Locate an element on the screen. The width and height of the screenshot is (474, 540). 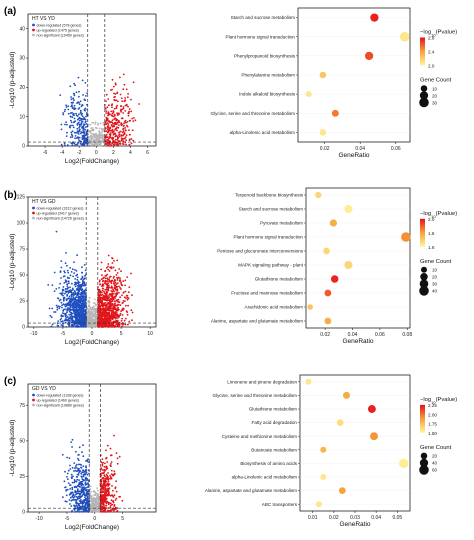
size-tick-label: 40 is located at coordinates (435, 463).